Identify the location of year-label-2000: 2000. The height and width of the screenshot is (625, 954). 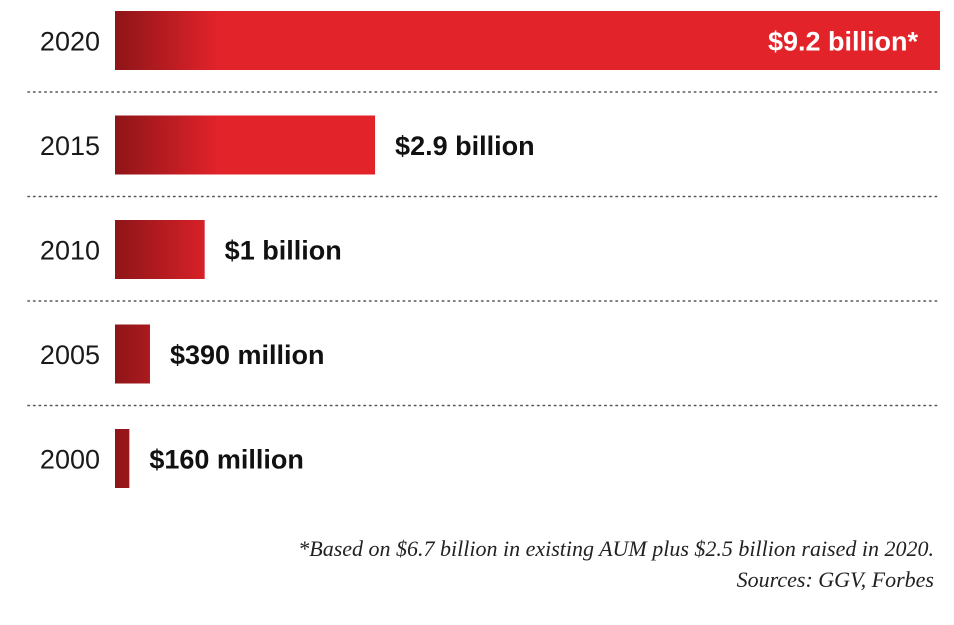
(70, 460).